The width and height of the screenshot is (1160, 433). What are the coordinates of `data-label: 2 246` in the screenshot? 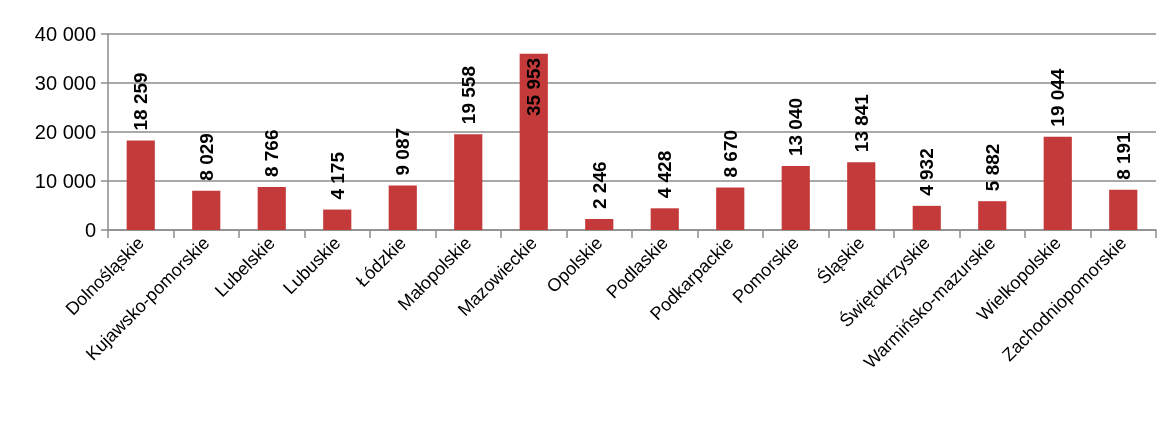 It's located at (599, 185).